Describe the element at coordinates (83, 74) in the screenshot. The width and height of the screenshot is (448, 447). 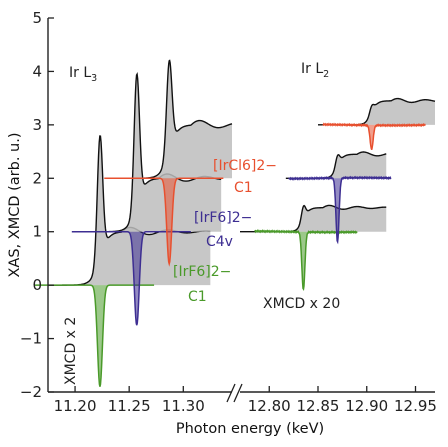
I see `edge-label-l3: Ir L3` at that location.